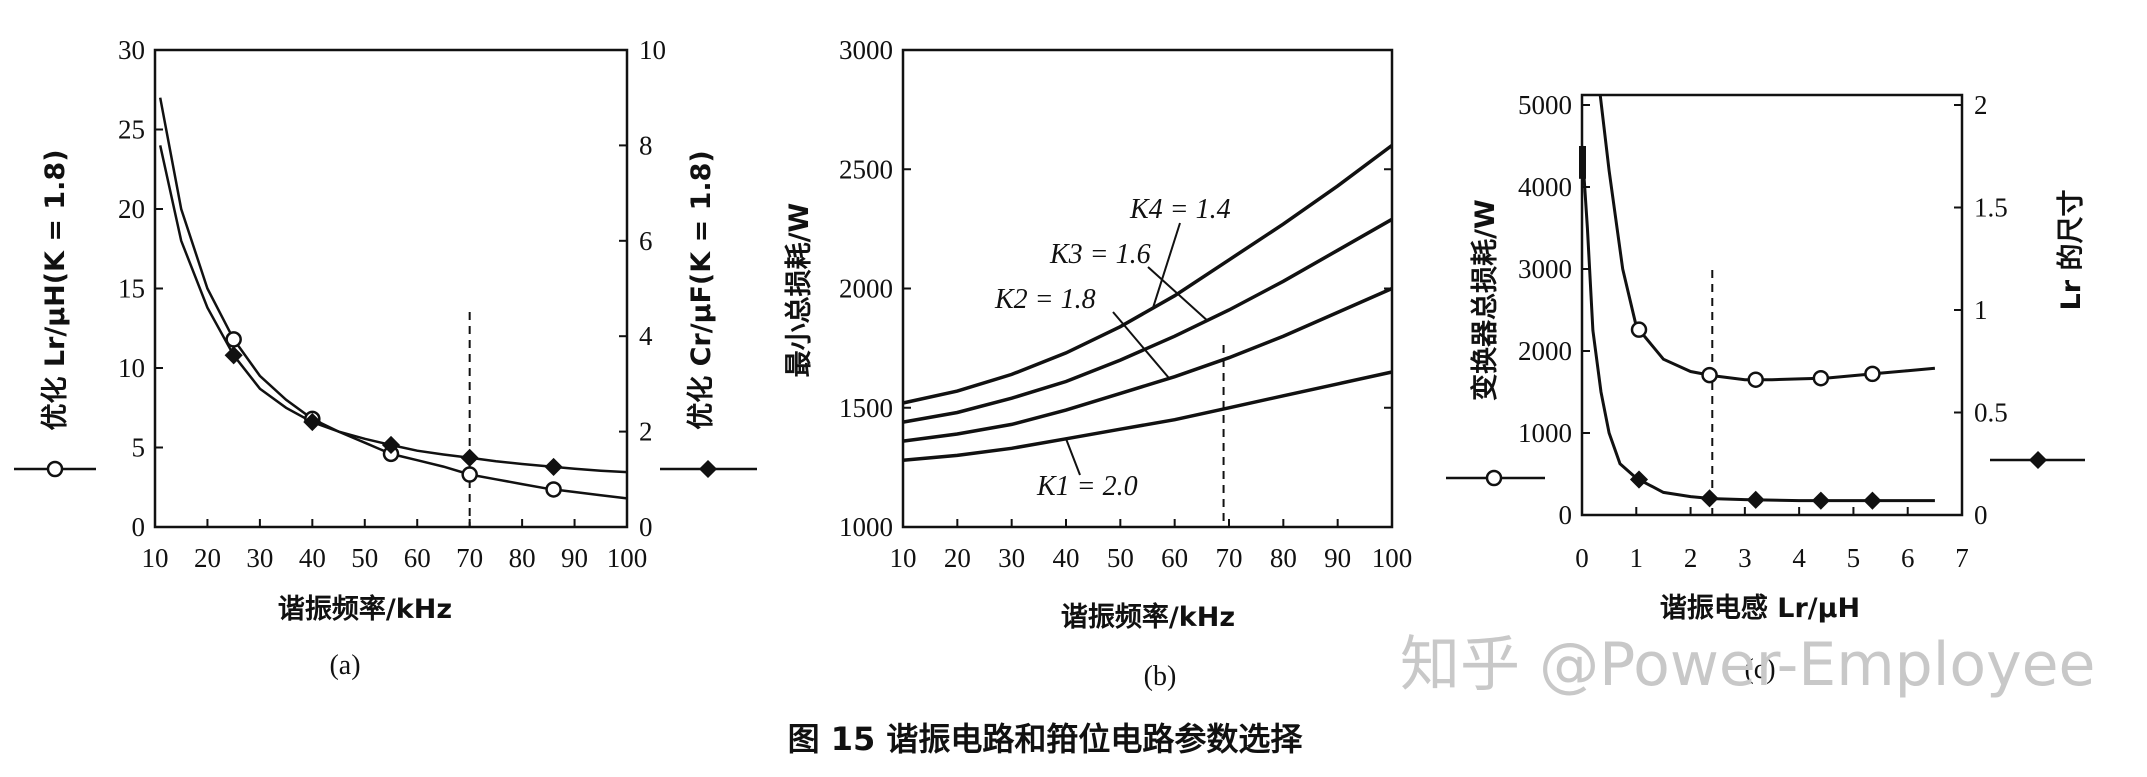 This screenshot has width=2147, height=777. What do you see at coordinates (1799, 558) in the screenshot?
I see `x-tick-label: 4` at bounding box center [1799, 558].